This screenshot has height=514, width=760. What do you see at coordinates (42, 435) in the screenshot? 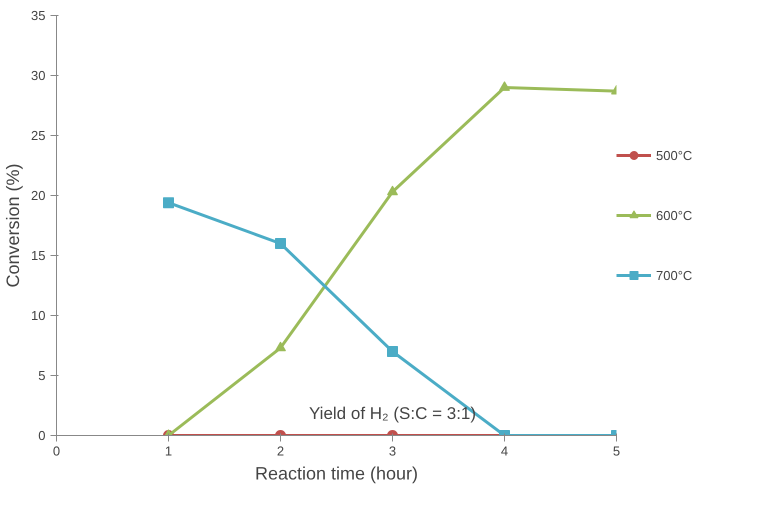
I see `y-tick-label: 0` at bounding box center [42, 435].